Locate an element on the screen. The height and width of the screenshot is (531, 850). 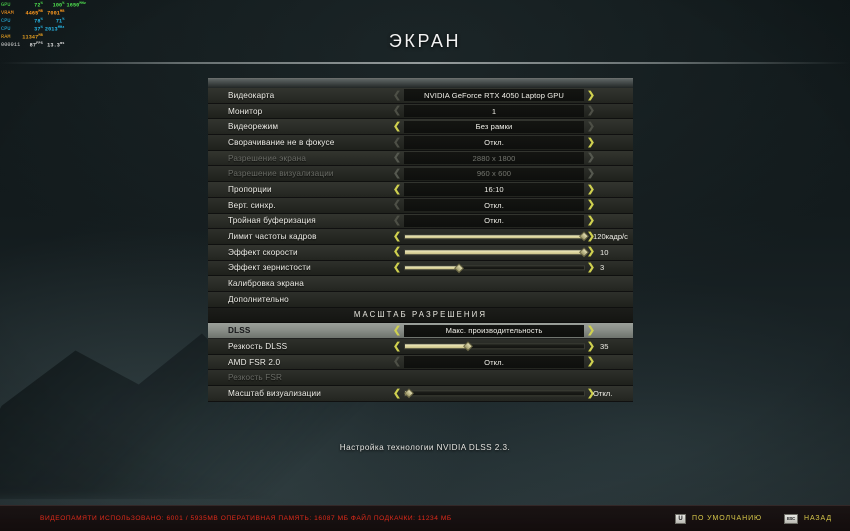
scaling-setting-row-3: Резкость FSR is located at coordinates (420, 378).